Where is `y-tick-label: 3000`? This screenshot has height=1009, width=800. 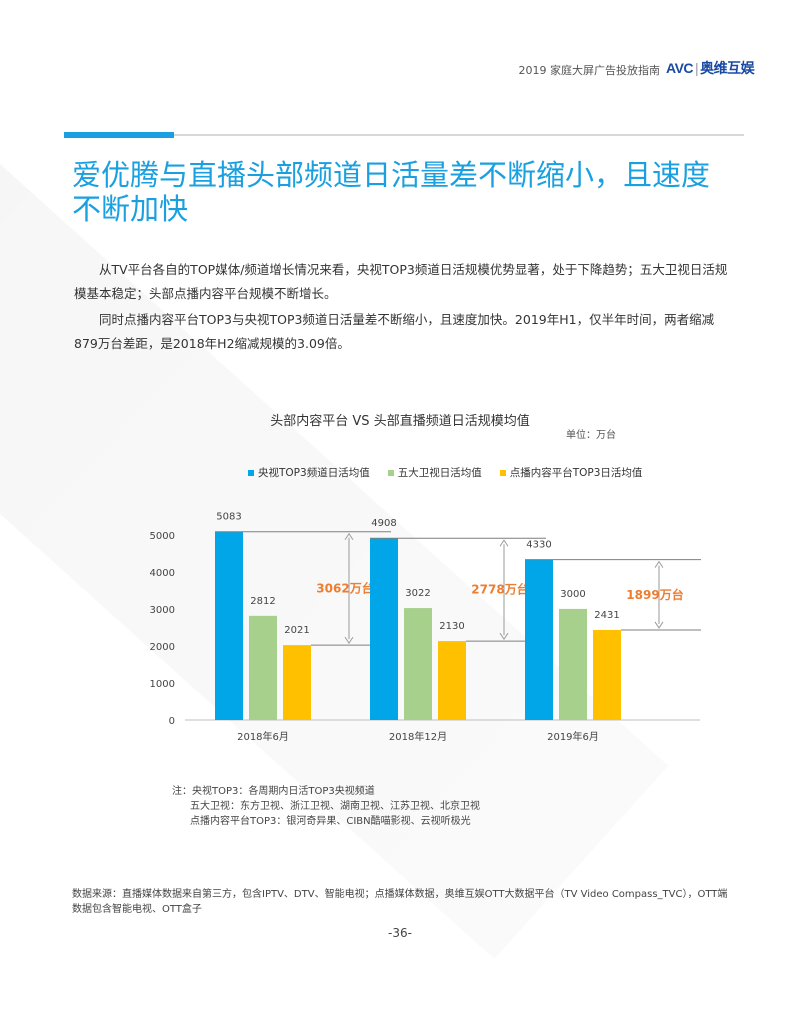 y-tick-label: 3000 is located at coordinates (162, 610).